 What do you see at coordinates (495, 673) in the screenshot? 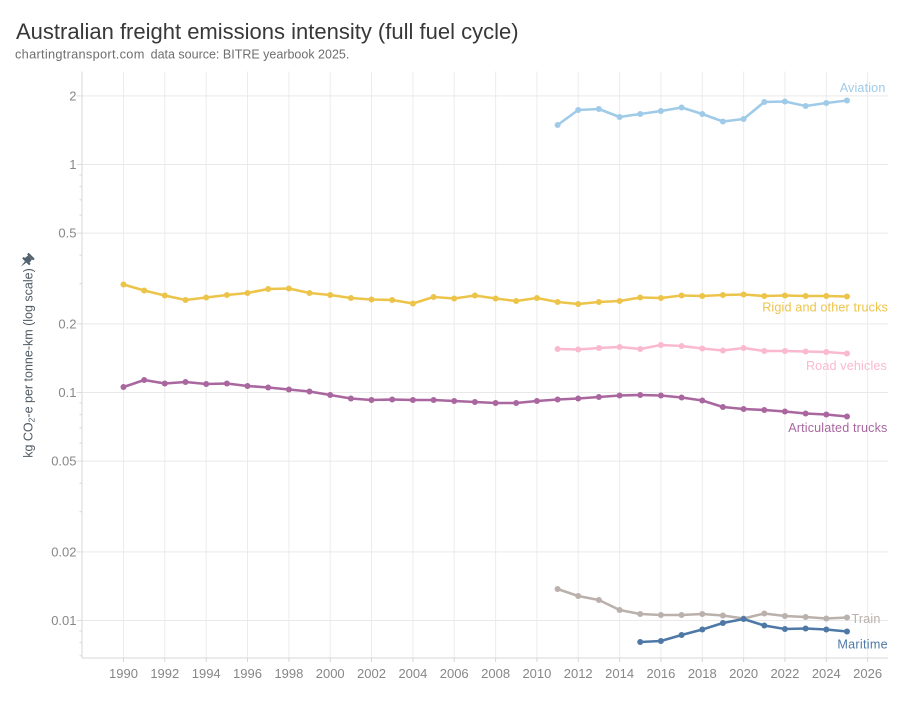
I see `svg-text: 2008` at bounding box center [495, 673].